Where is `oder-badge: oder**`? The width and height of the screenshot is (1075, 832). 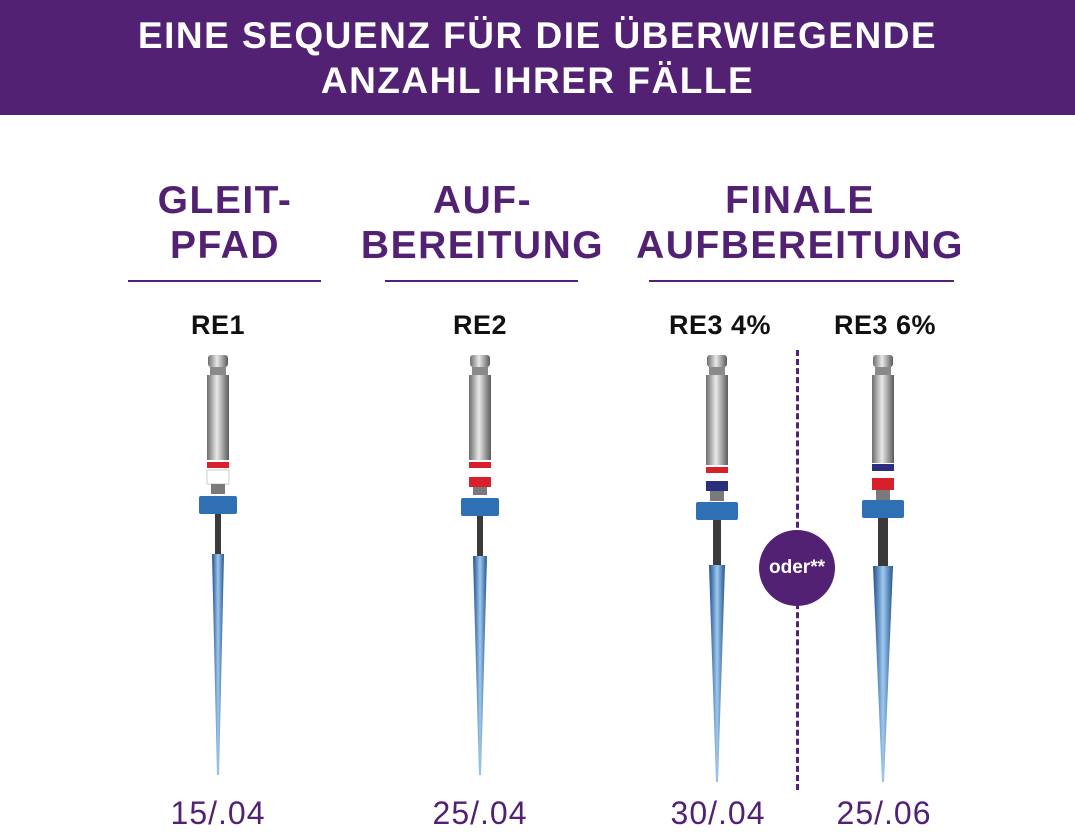
oder-badge: oder** is located at coordinates (797, 568).